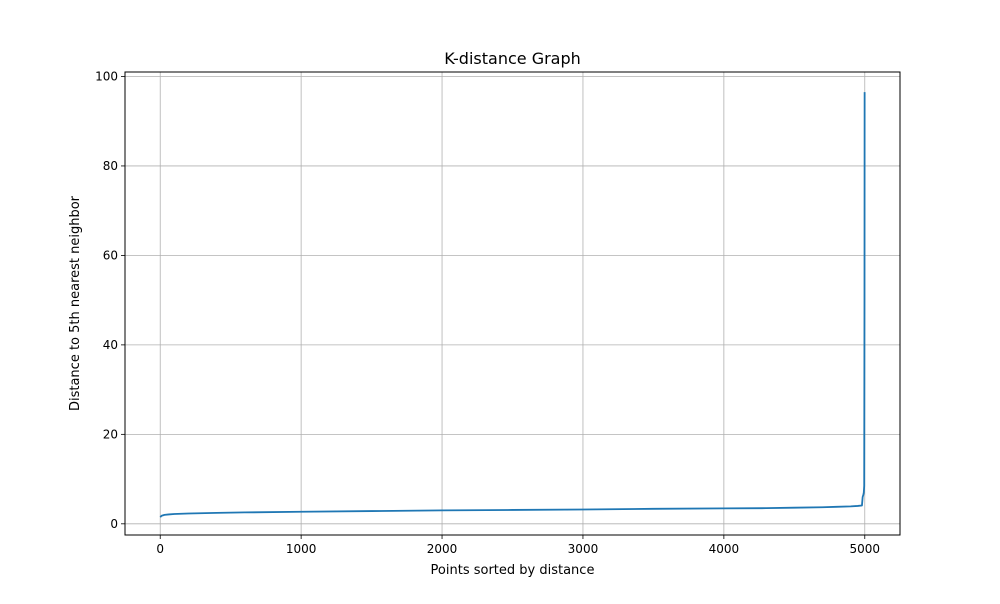 The width and height of the screenshot is (1000, 604). Describe the element at coordinates (110, 166) in the screenshot. I see `y-tick-label: 80` at that location.